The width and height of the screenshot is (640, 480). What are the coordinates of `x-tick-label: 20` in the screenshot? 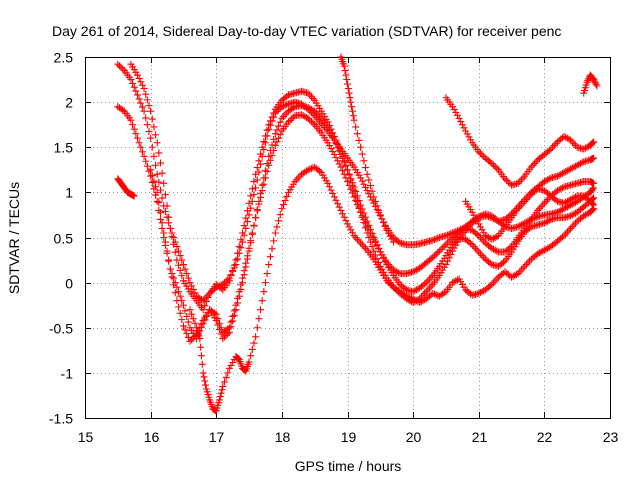 It's located at (414, 437).